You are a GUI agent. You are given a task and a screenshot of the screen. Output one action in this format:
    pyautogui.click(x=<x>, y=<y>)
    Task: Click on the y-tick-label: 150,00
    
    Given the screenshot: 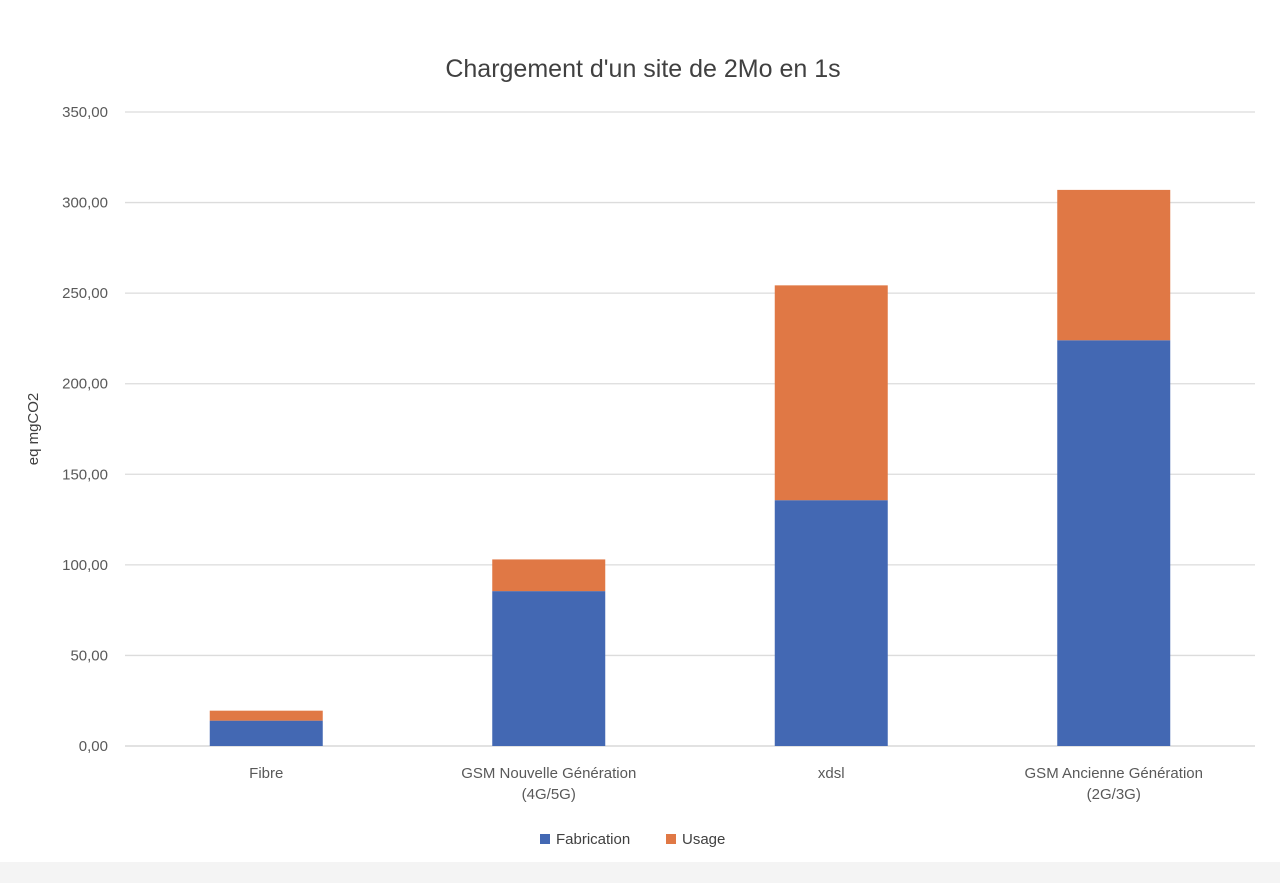 What is the action you would take?
    pyautogui.click(x=85, y=474)
    